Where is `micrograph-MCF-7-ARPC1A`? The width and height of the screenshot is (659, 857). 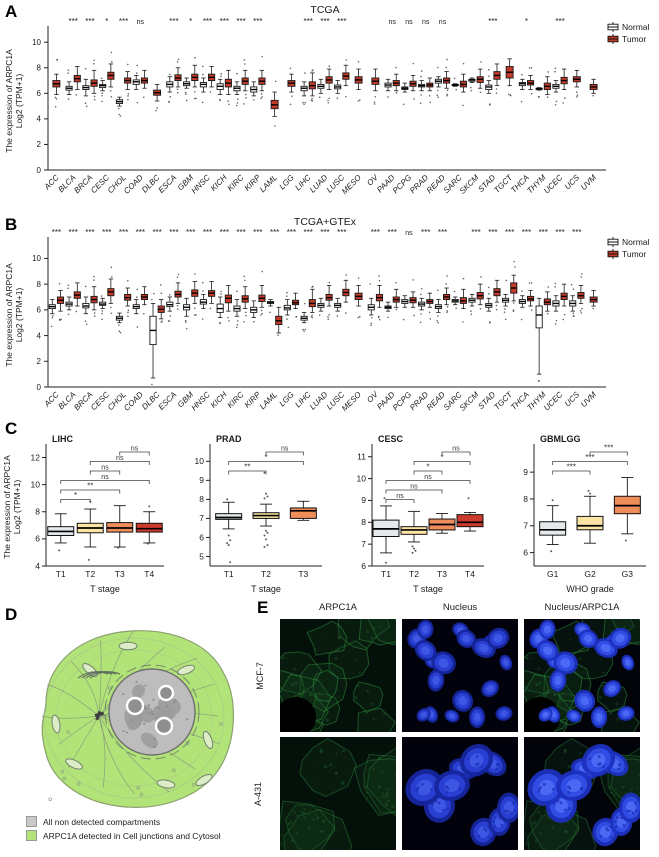
micrograph-MCF-7-ARPC1A is located at coordinates (338, 670).